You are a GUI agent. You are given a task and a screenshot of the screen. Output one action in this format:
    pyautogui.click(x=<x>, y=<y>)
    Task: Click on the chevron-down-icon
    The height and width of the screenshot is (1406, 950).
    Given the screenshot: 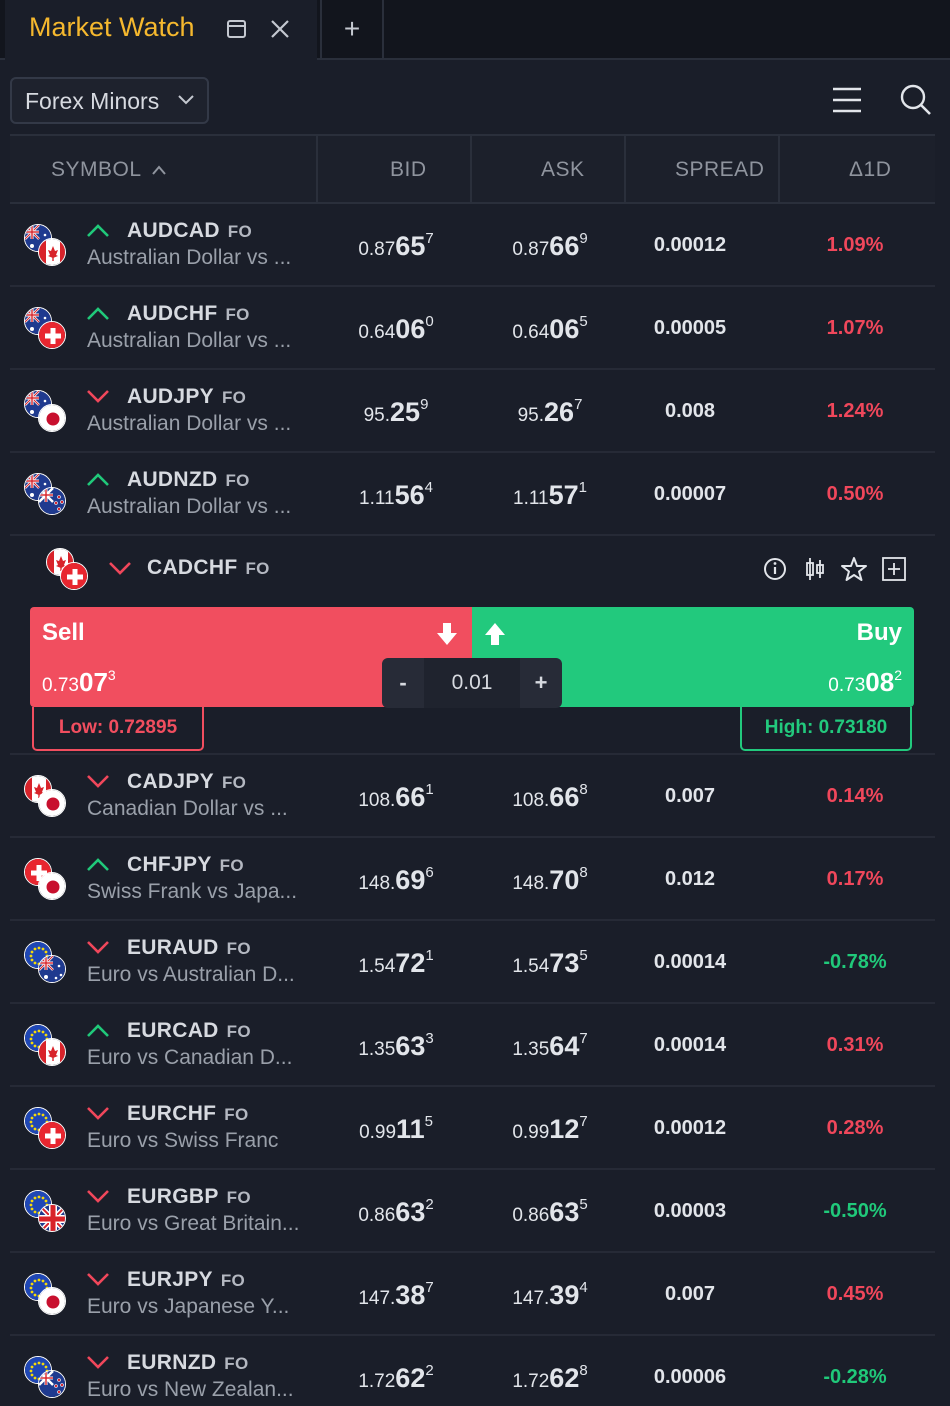 What is the action you would take?
    pyautogui.click(x=186, y=100)
    